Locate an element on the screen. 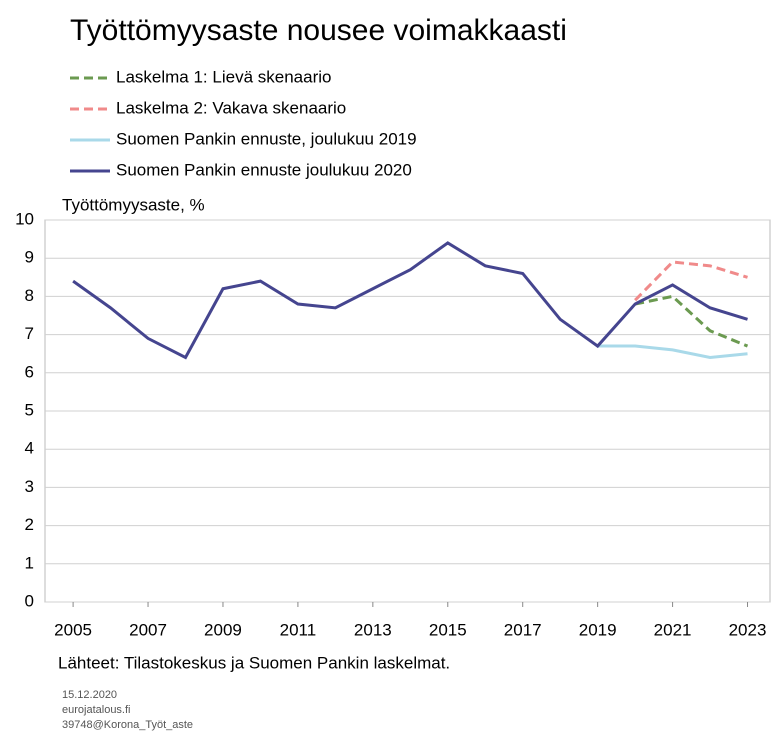  y-tick-label: 9 is located at coordinates (29, 257).